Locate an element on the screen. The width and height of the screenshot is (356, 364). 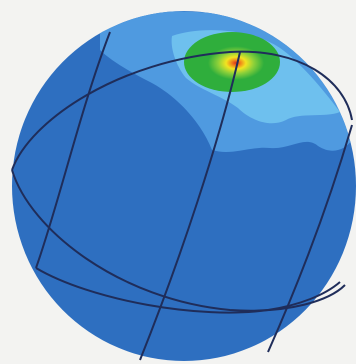
meridian-line-left is located at coordinates (73, 150).